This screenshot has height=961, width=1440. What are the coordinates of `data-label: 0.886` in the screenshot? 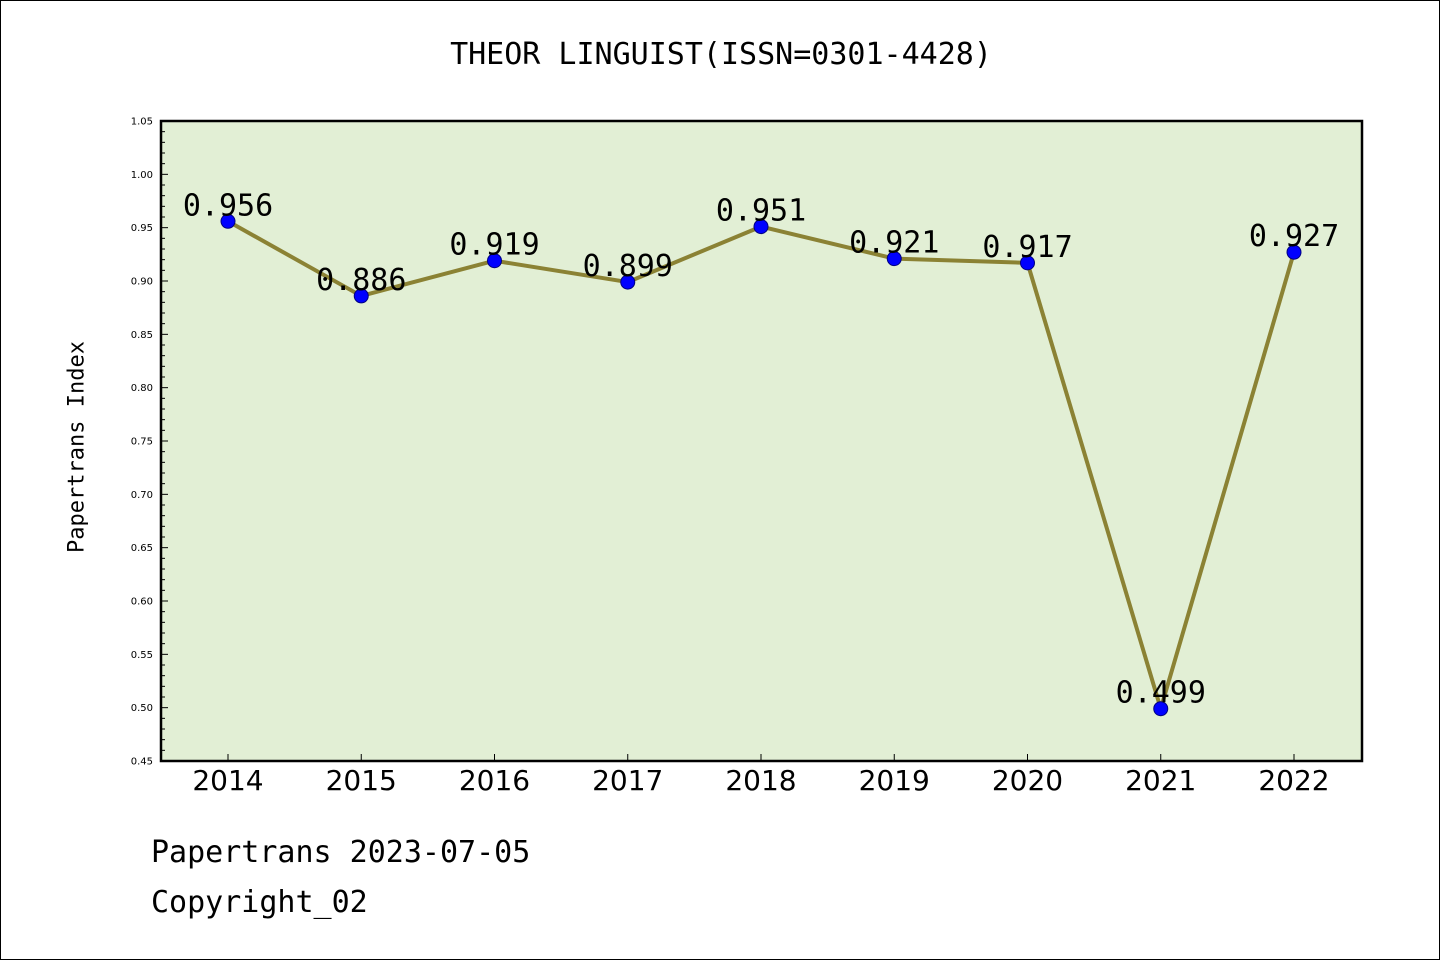 It's located at (361, 280).